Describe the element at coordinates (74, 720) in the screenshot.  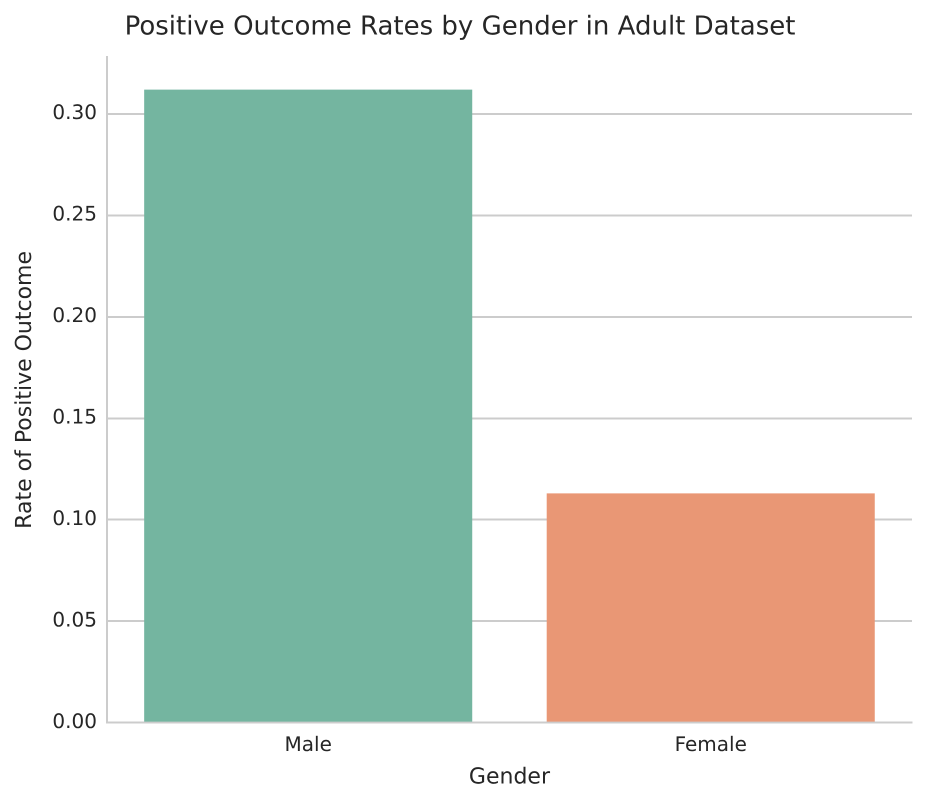
I see `y-tick-label: 0.00` at that location.